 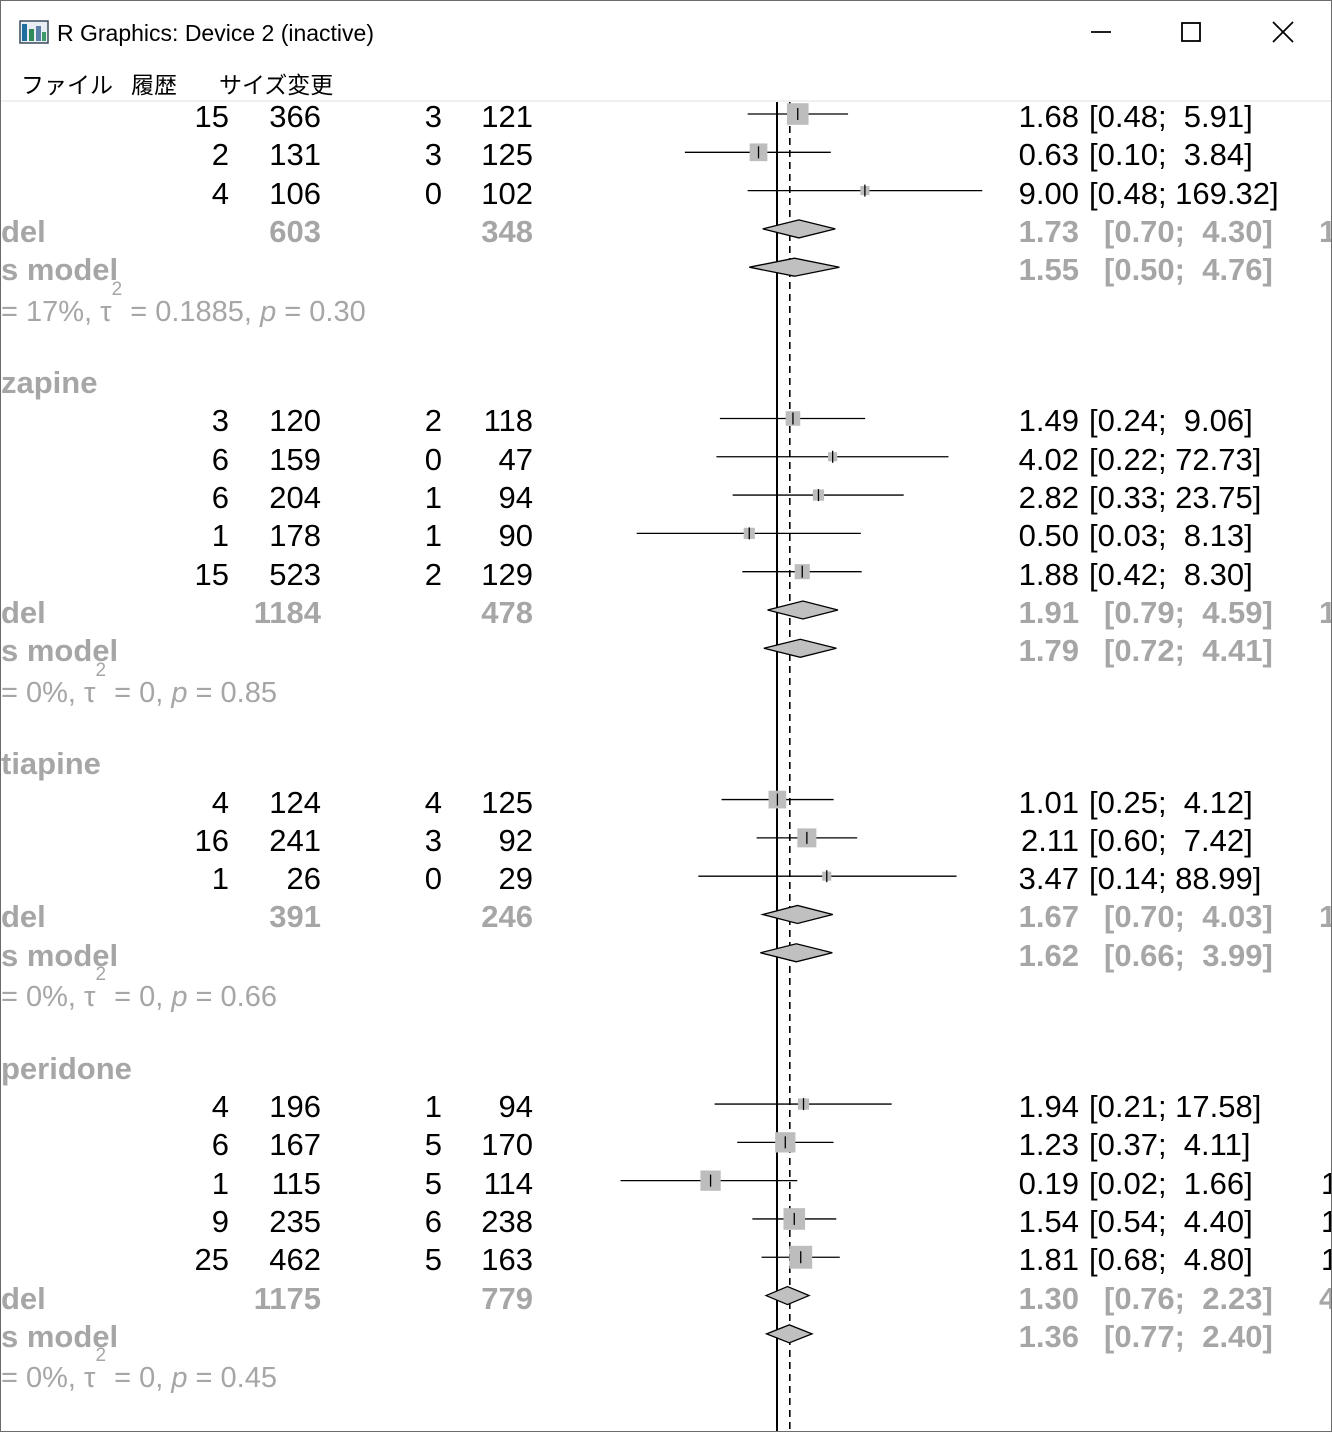 I want to click on study-total-exp: 124, so click(x=295, y=802).